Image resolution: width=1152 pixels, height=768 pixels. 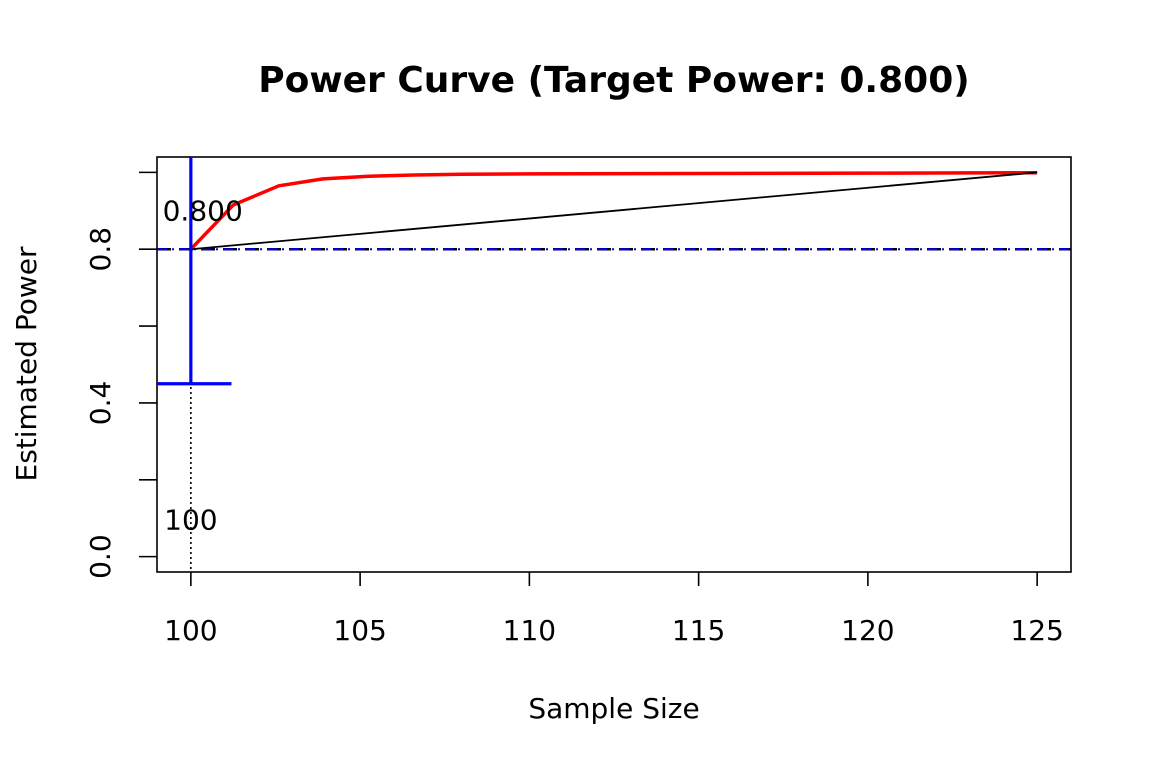 I want to click on y-tick-label: 0.8, so click(x=100, y=249).